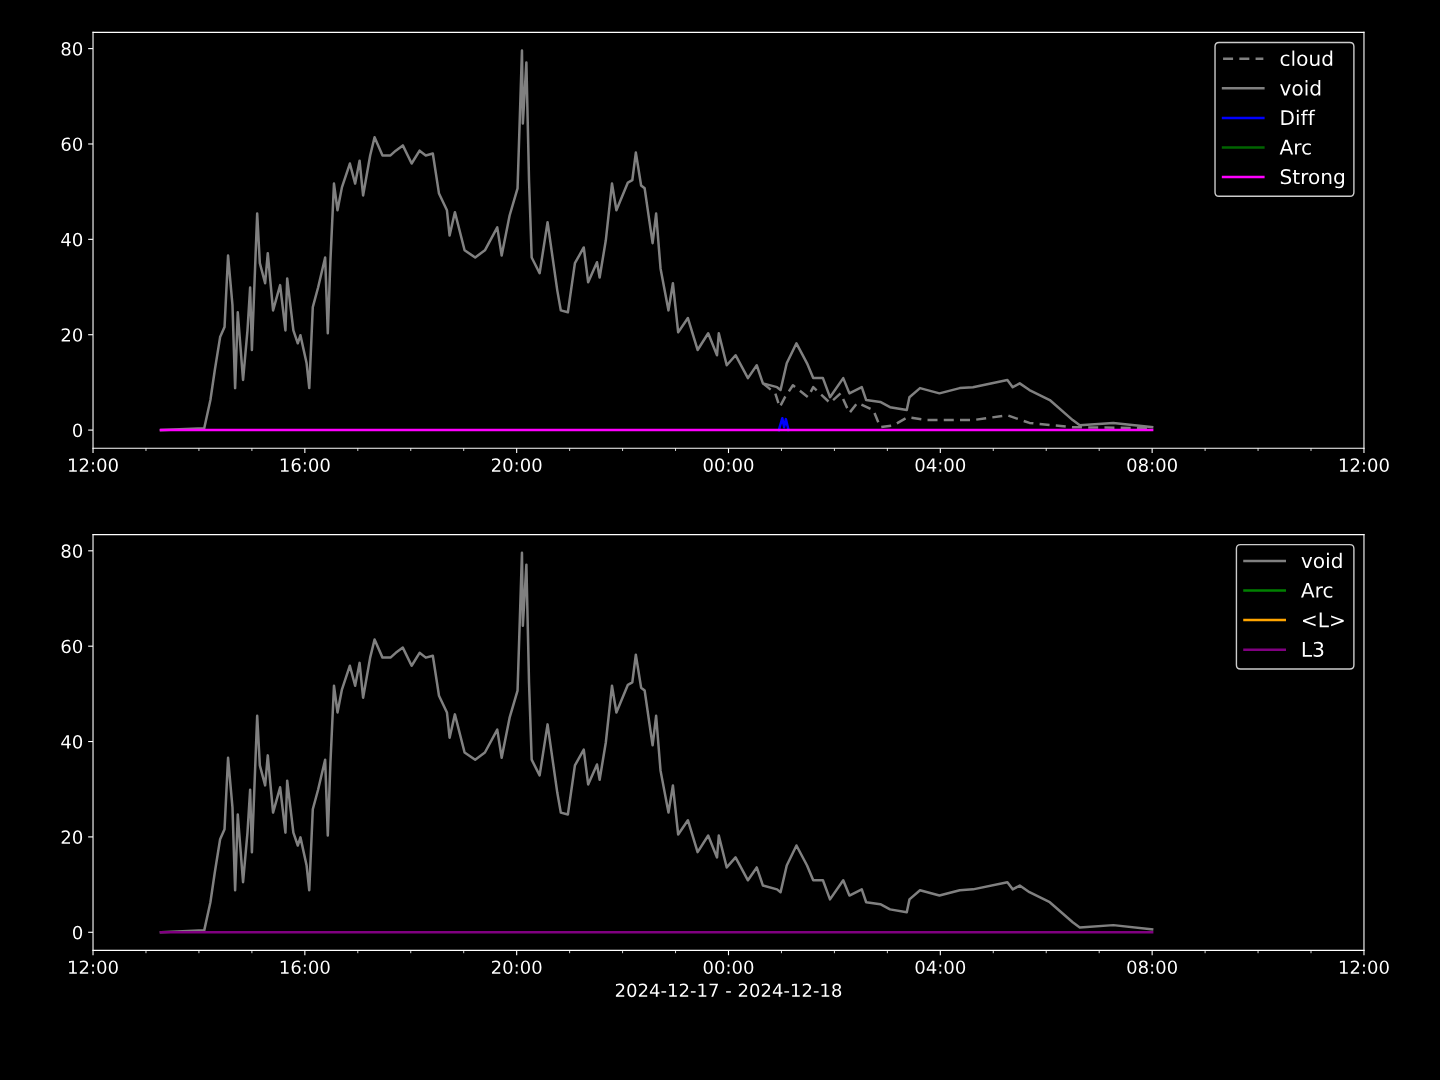  Describe the element at coordinates (1323, 620) in the screenshot. I see `legend-label: <L>` at that location.